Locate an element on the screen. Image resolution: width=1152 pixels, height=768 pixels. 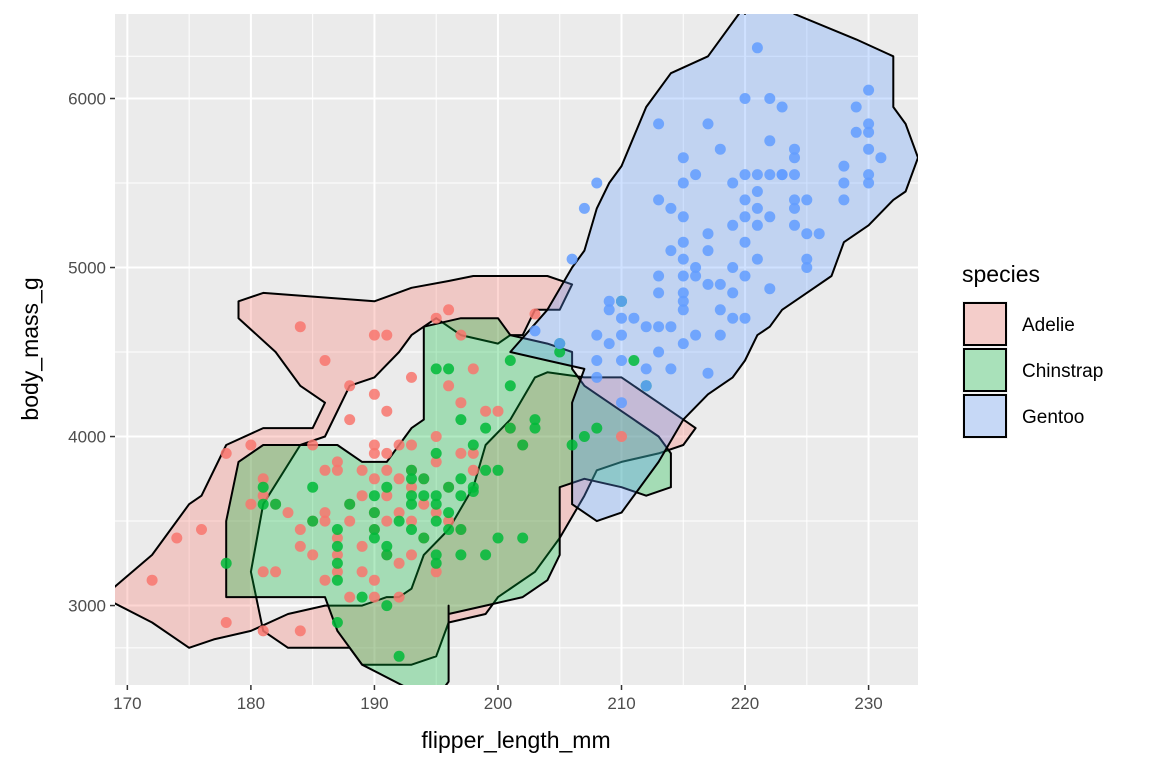
x-tick-label: 230 is located at coordinates (868, 703).